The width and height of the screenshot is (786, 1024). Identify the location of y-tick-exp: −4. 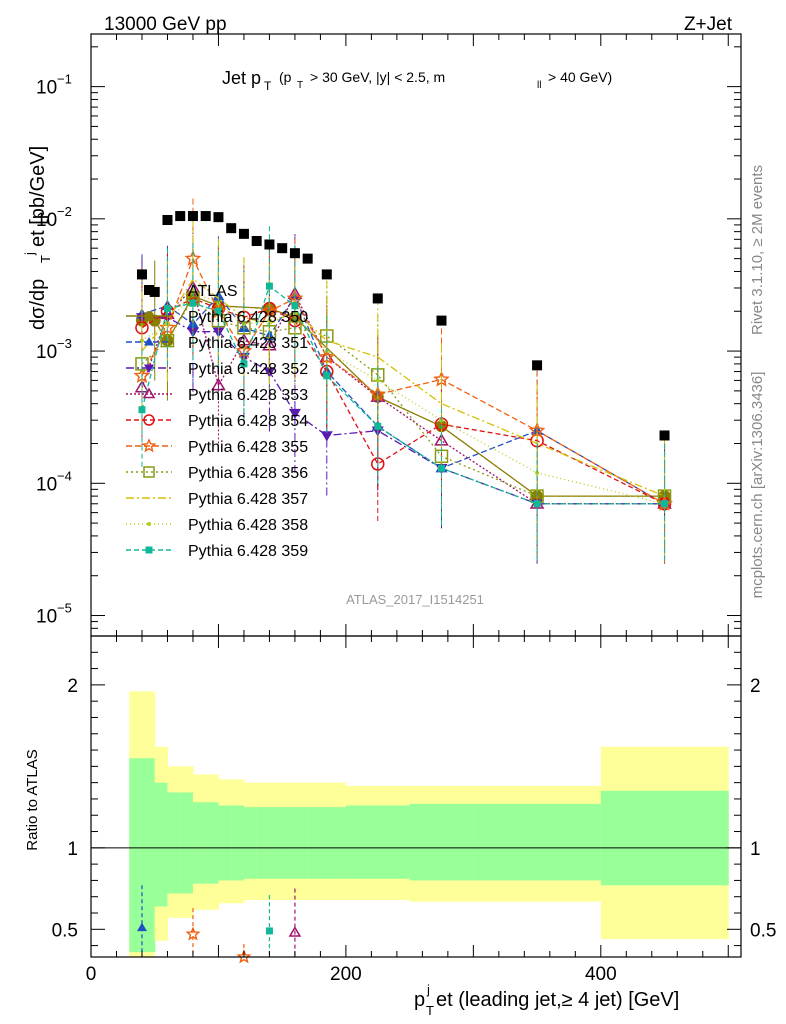
(64, 475).